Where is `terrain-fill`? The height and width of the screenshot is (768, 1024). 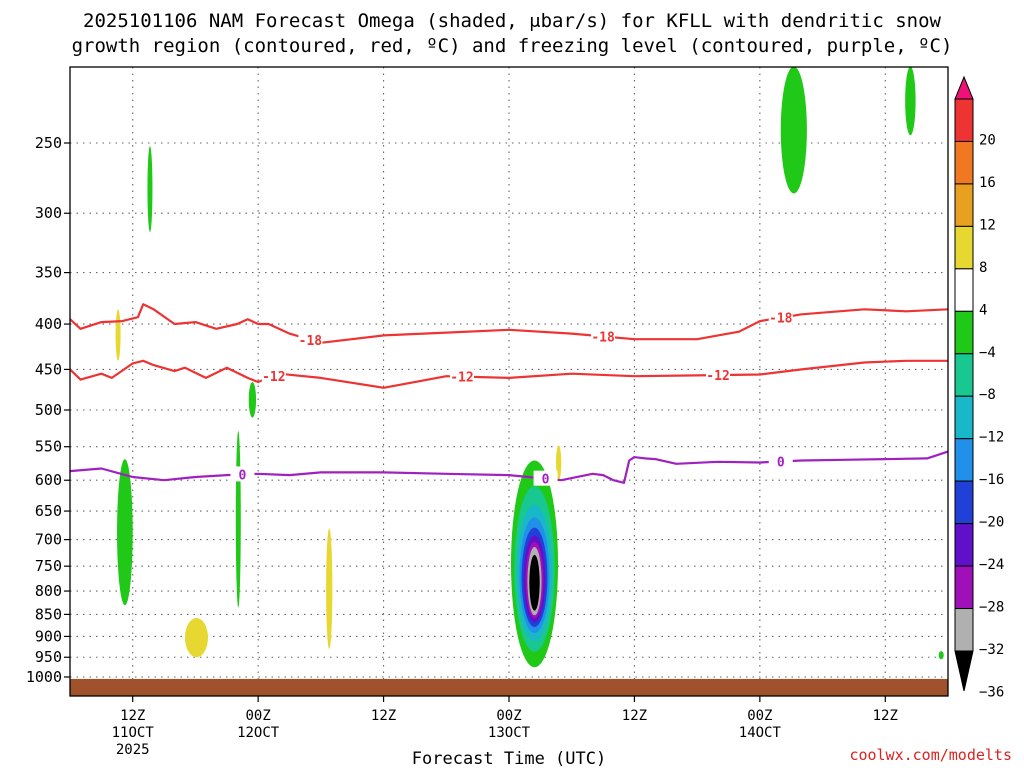 terrain-fill is located at coordinates (509, 687).